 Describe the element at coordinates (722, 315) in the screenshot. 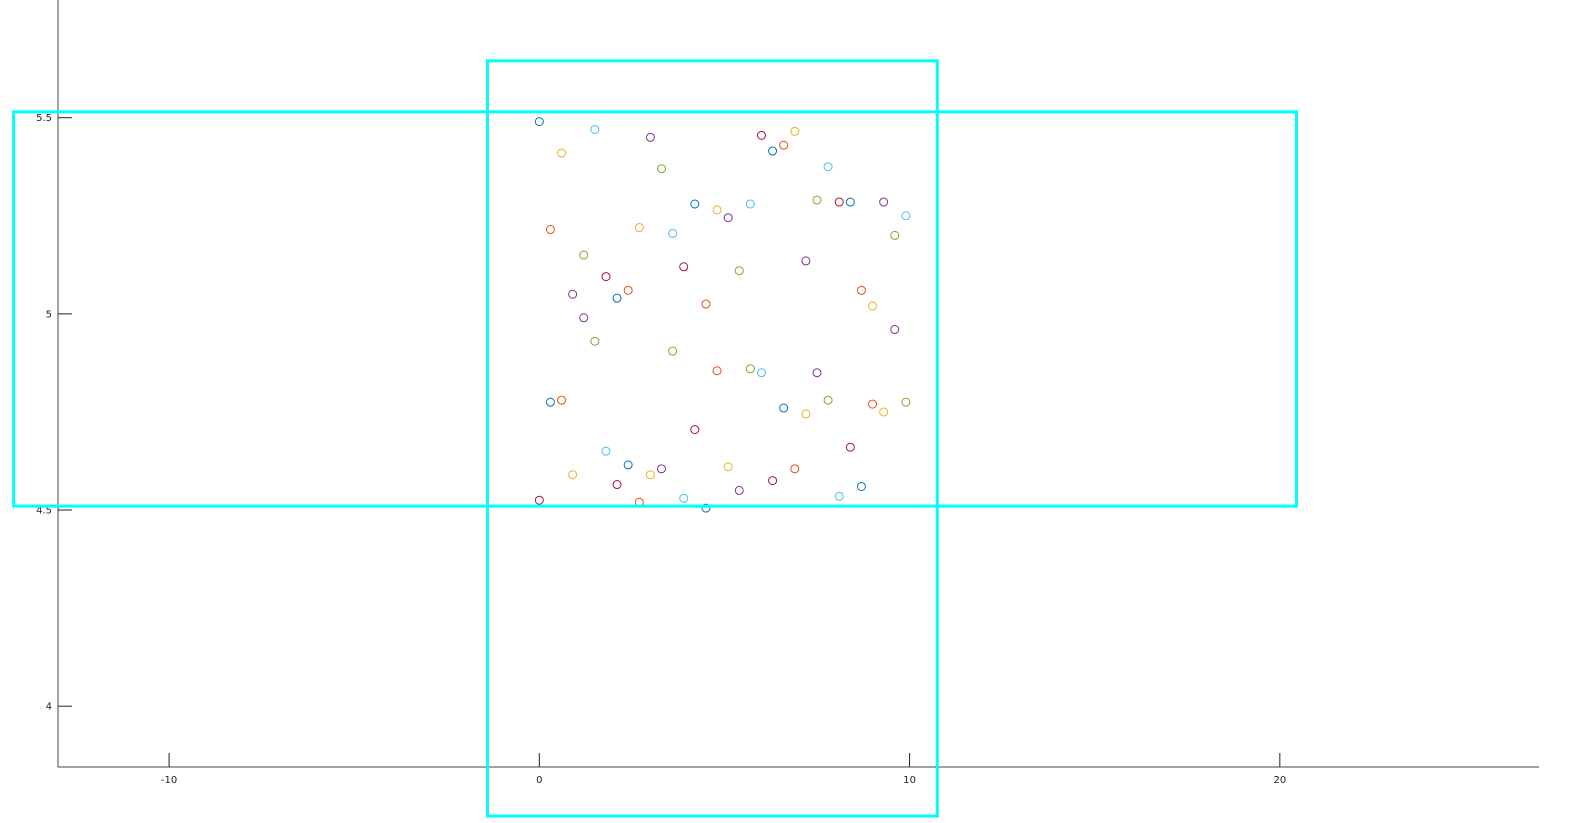

I see `scatter-points` at that location.